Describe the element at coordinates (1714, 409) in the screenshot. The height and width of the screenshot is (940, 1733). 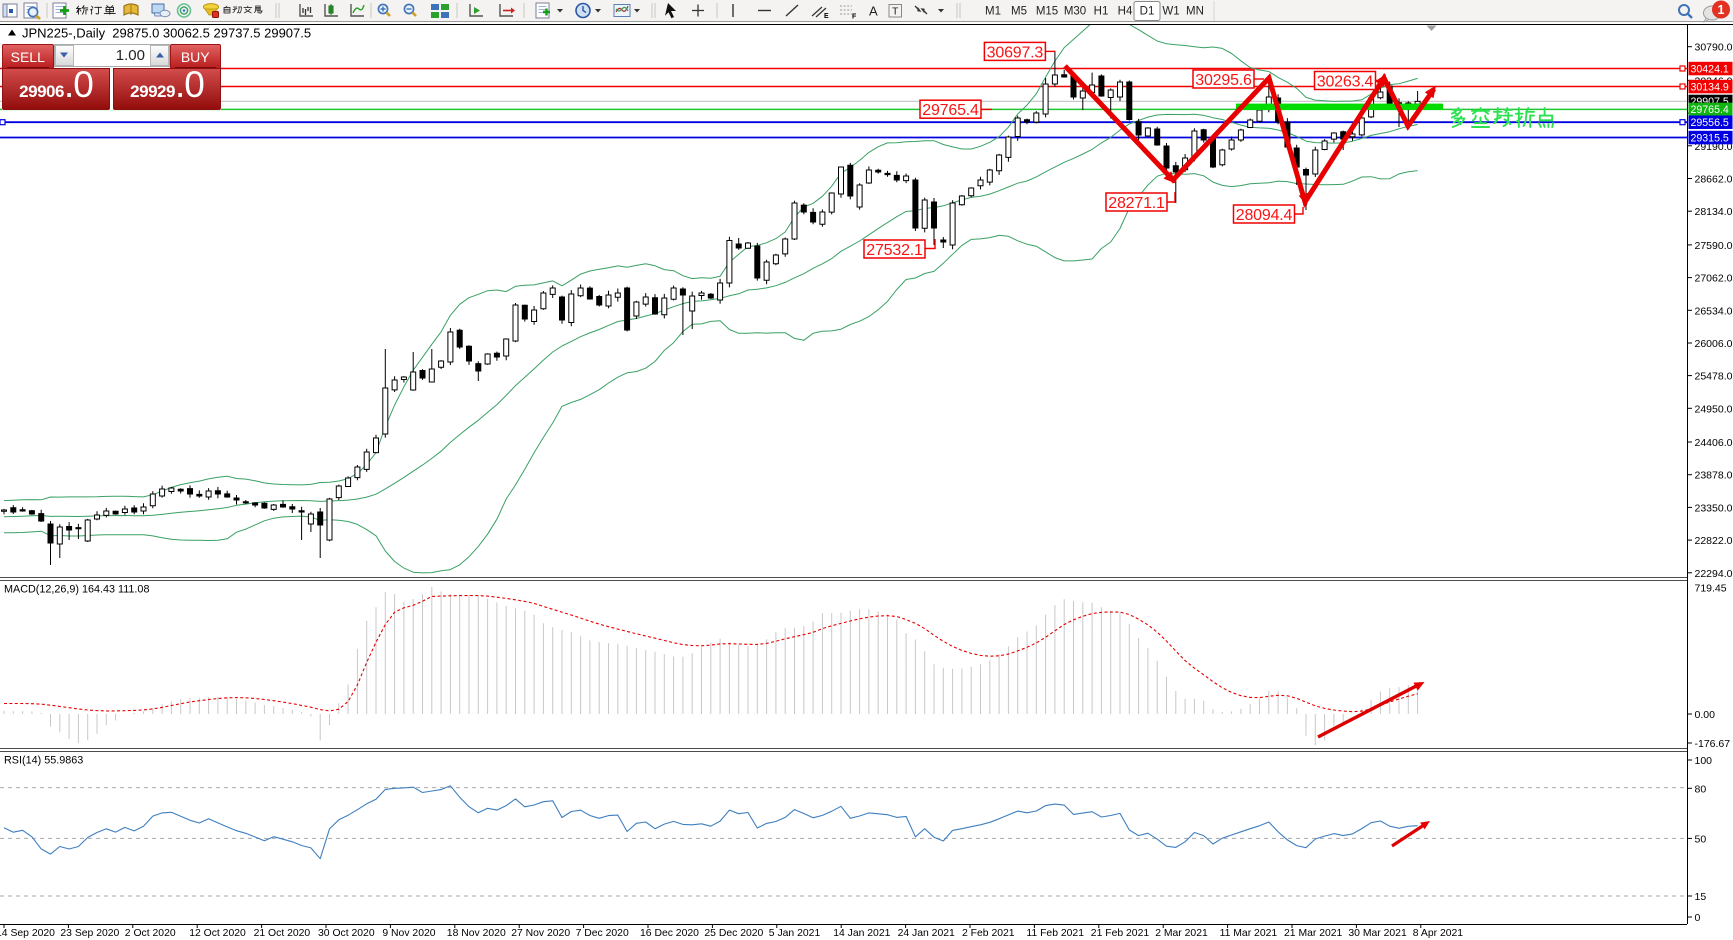
I see `svg-text: 24950.0` at that location.